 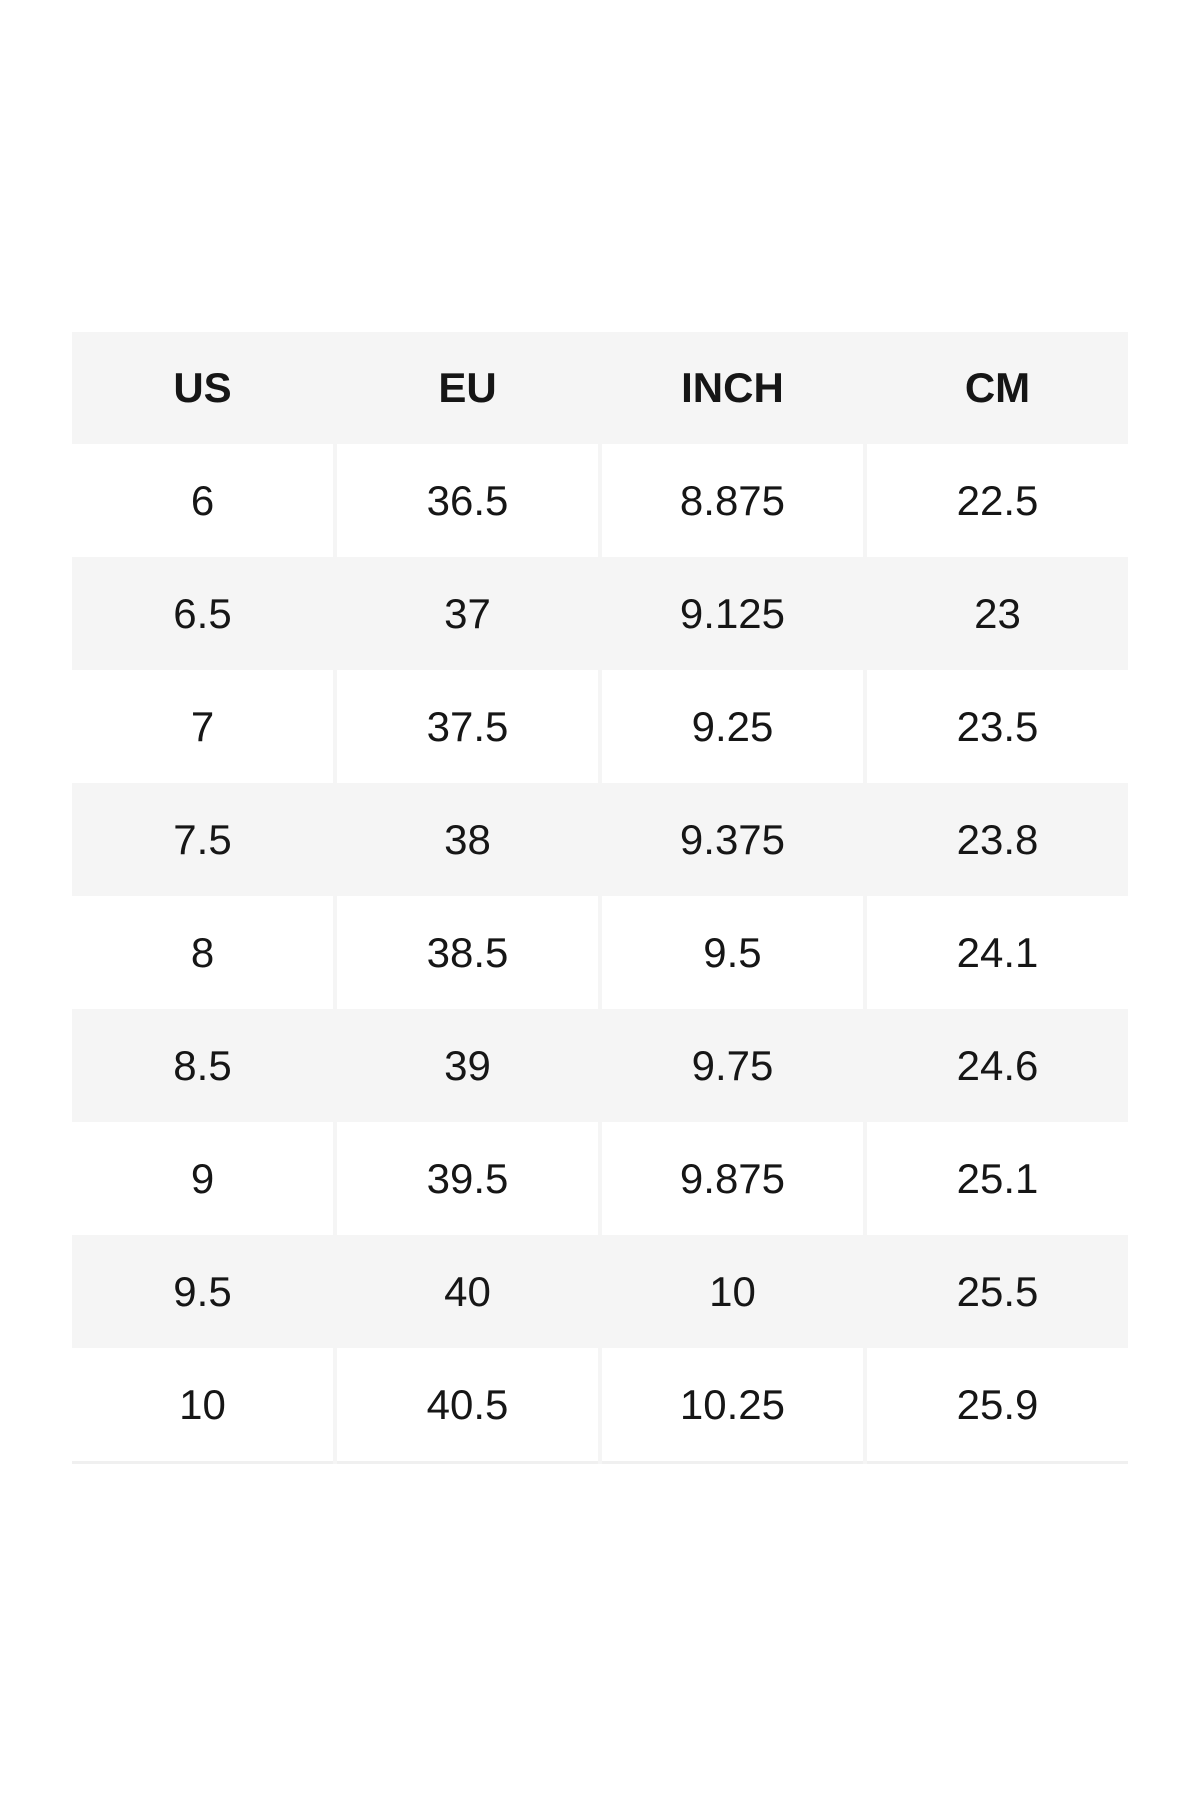 What do you see at coordinates (733, 500) in the screenshot?
I see `table-cell: 8.875` at bounding box center [733, 500].